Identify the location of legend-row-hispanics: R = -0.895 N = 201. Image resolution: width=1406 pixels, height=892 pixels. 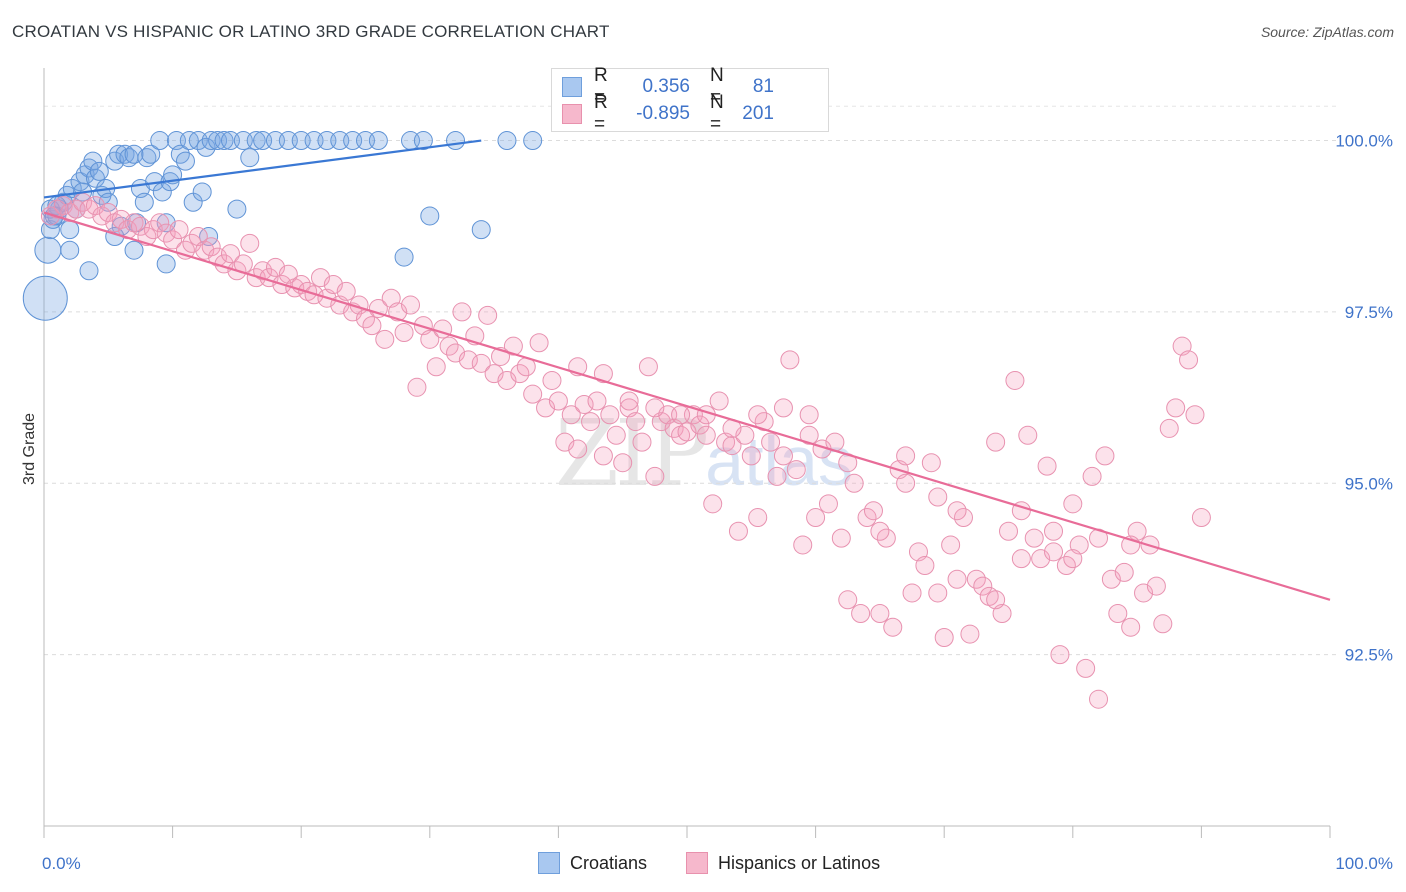
(668, 113).